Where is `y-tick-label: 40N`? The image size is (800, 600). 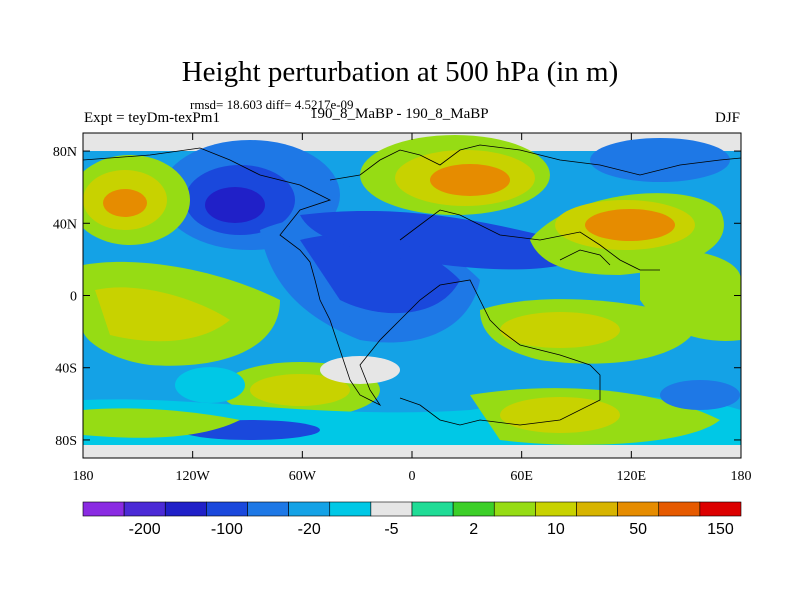 y-tick-label: 40N is located at coordinates (65, 224).